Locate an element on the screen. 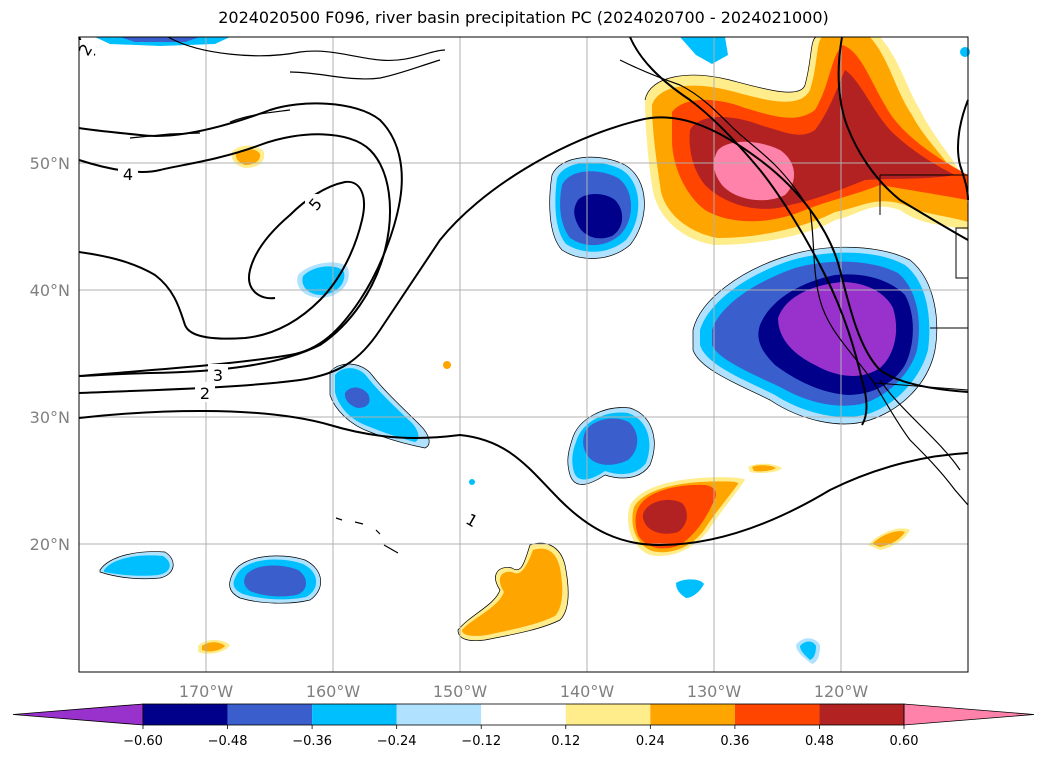 The width and height of the screenshot is (1047, 765). contour-label-4: 4 is located at coordinates (128, 174).